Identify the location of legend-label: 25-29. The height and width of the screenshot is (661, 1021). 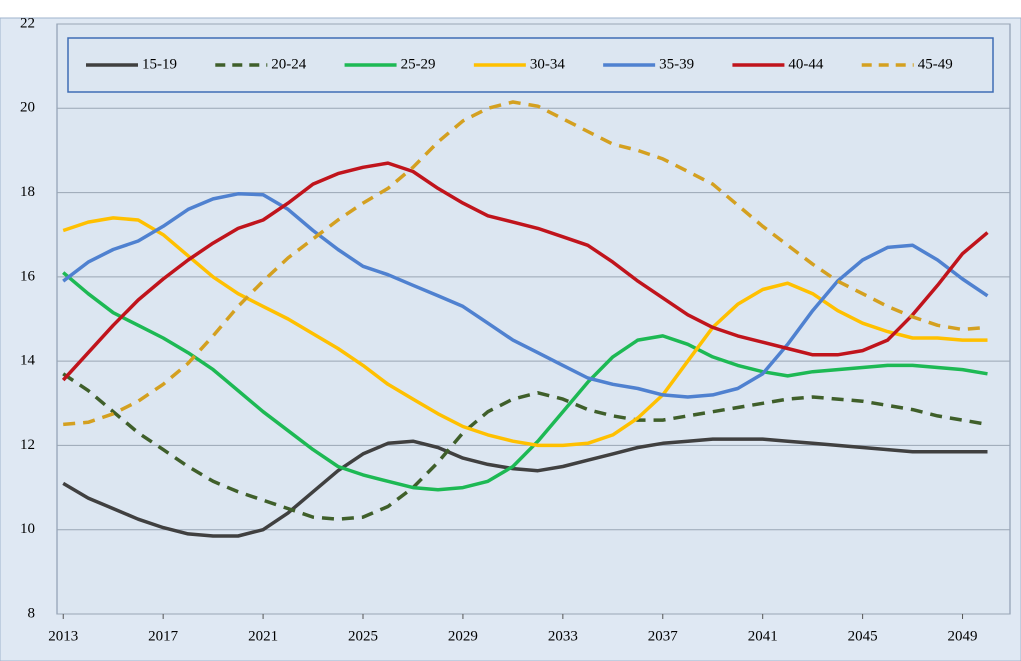
(418, 64).